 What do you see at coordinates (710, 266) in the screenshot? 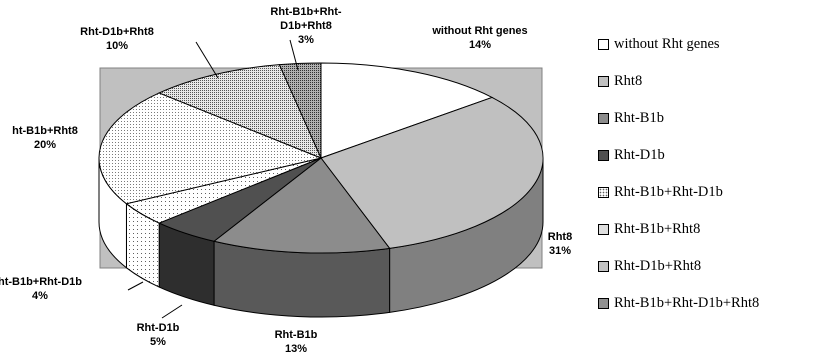
I see `legend-item: Rht-D1b+Rht8` at bounding box center [710, 266].